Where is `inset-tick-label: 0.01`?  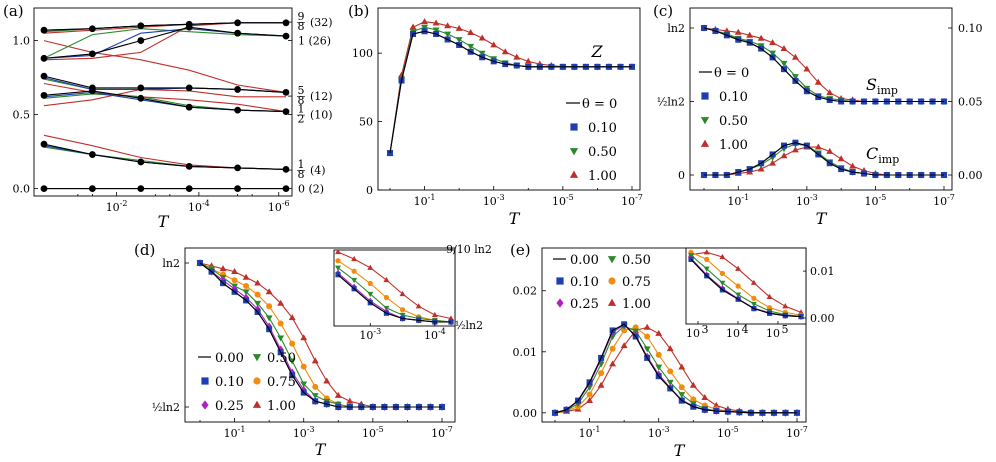 inset-tick-label: 0.01 is located at coordinates (822, 271).